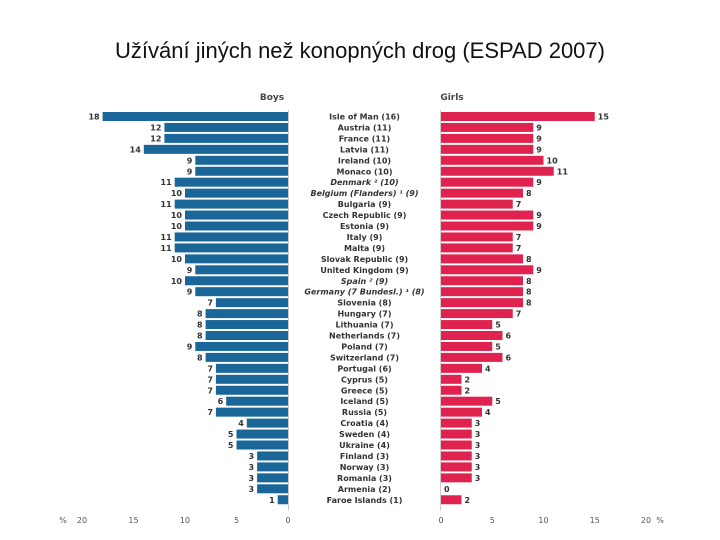 This screenshot has width=720, height=540. I want to click on country-label: Malta (9), so click(364, 248).